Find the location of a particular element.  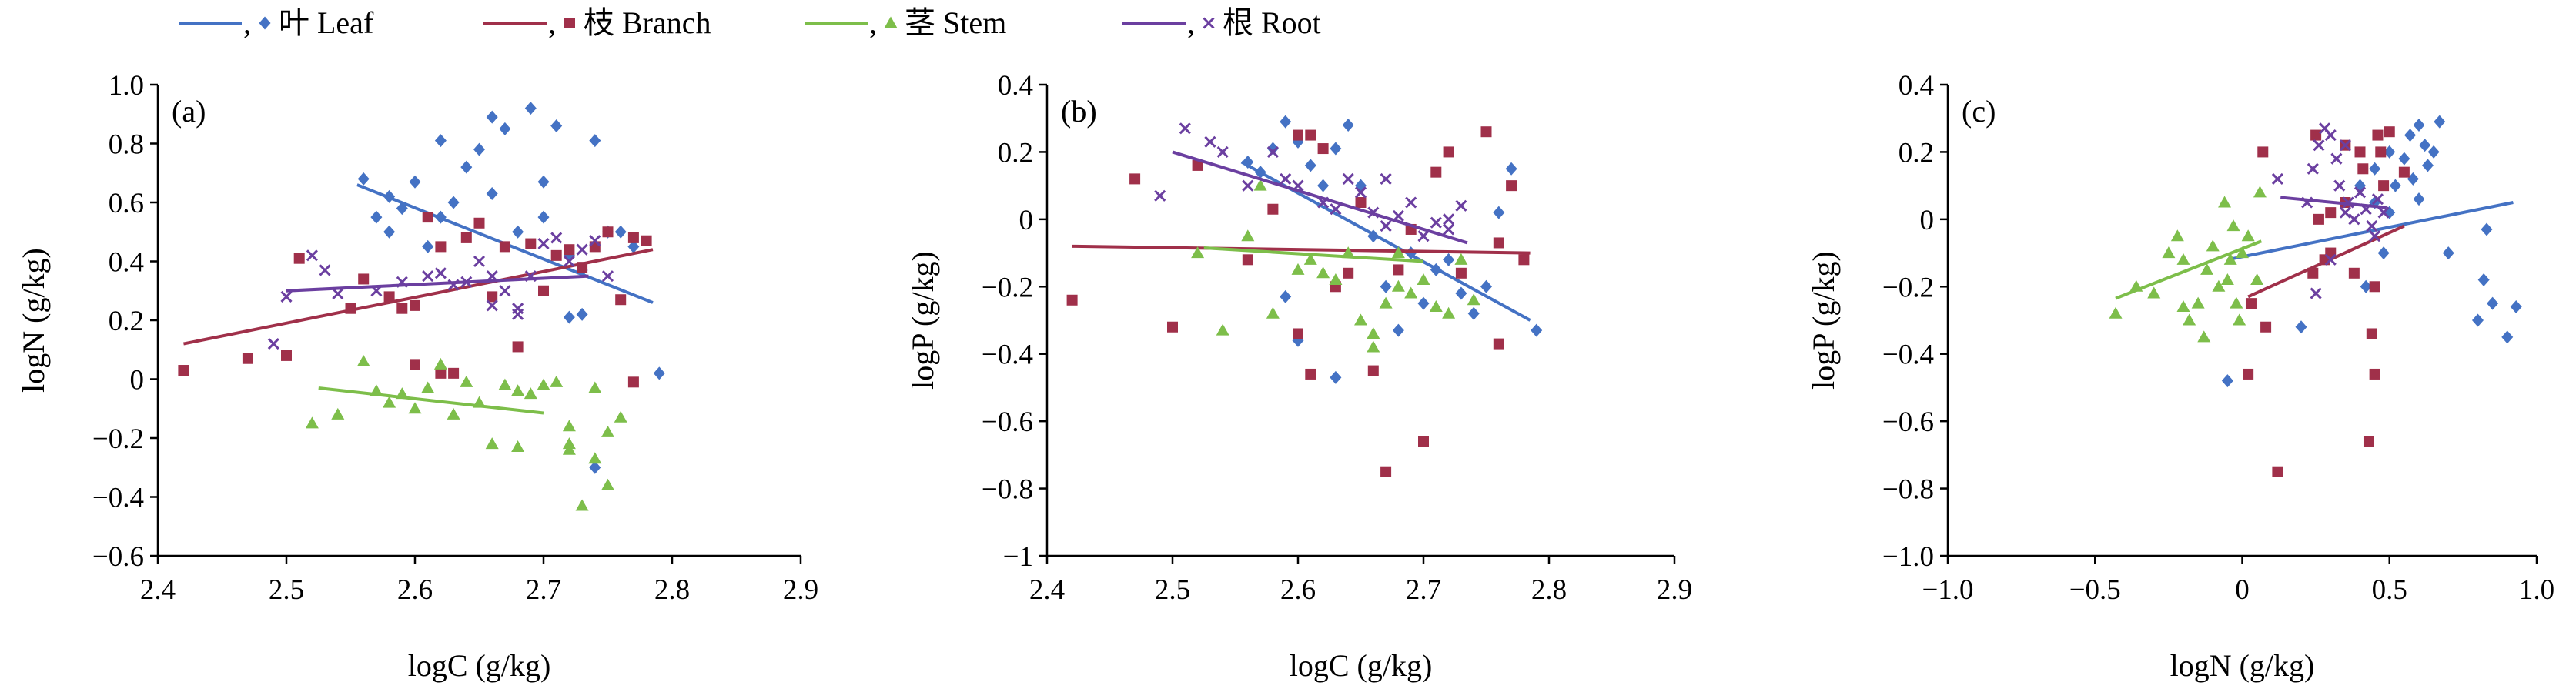

legend-item-leaf: , 叶 Leaf is located at coordinates (277, 22).